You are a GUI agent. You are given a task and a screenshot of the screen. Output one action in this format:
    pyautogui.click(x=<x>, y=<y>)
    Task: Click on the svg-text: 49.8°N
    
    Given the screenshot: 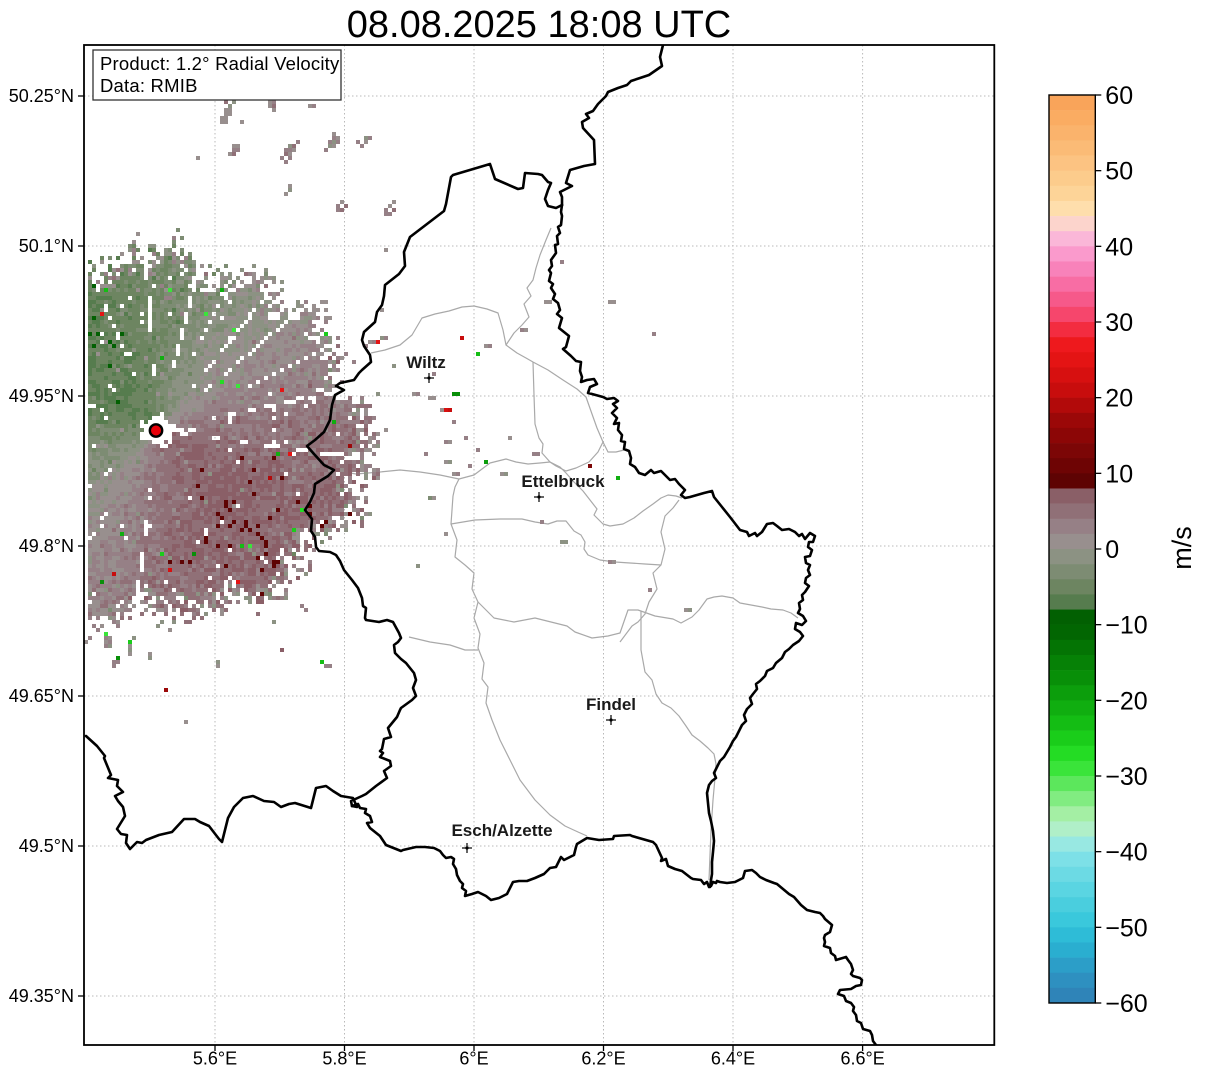 What is the action you would take?
    pyautogui.click(x=46, y=546)
    